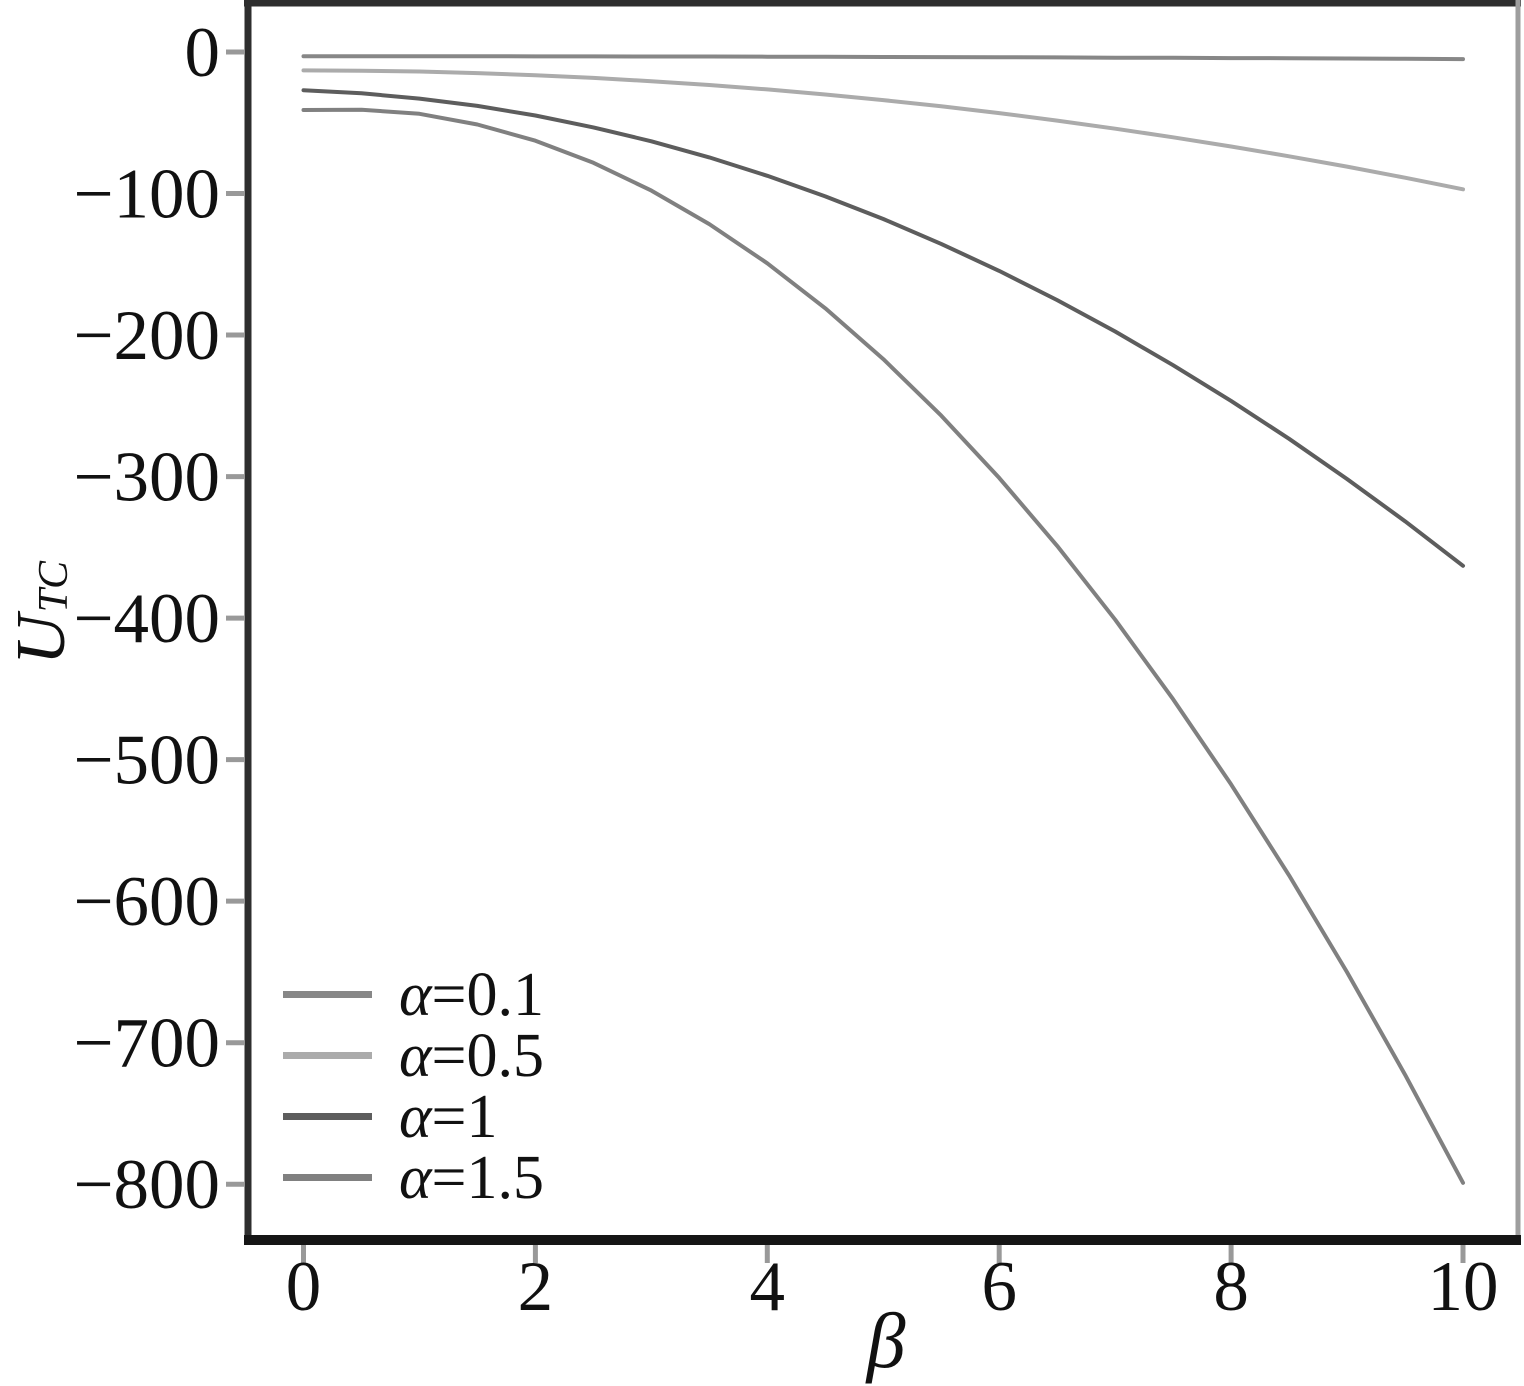 This screenshot has width=1524, height=1386. I want to click on legend-item-label: α=0.5, so click(472, 1055).